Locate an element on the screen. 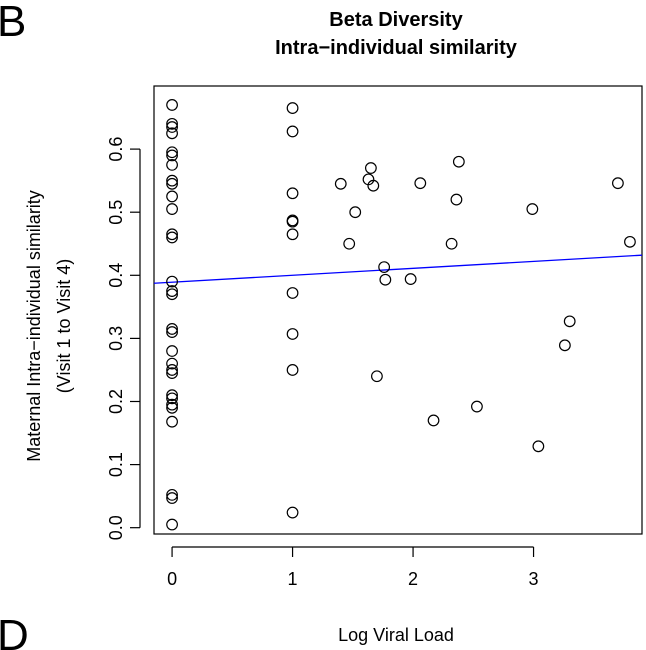  y-tick-label: 0.6 is located at coordinates (116, 149).